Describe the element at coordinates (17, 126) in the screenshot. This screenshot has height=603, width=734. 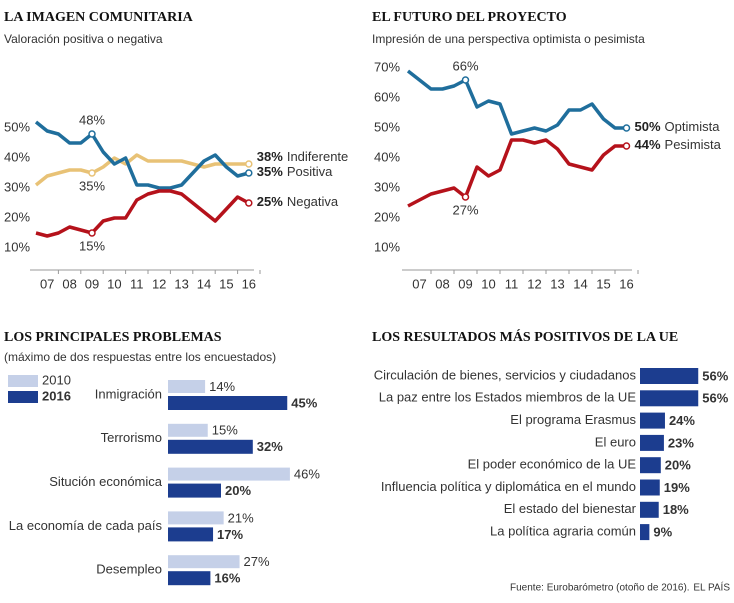
I see `y-tick-label: 50%` at that location.